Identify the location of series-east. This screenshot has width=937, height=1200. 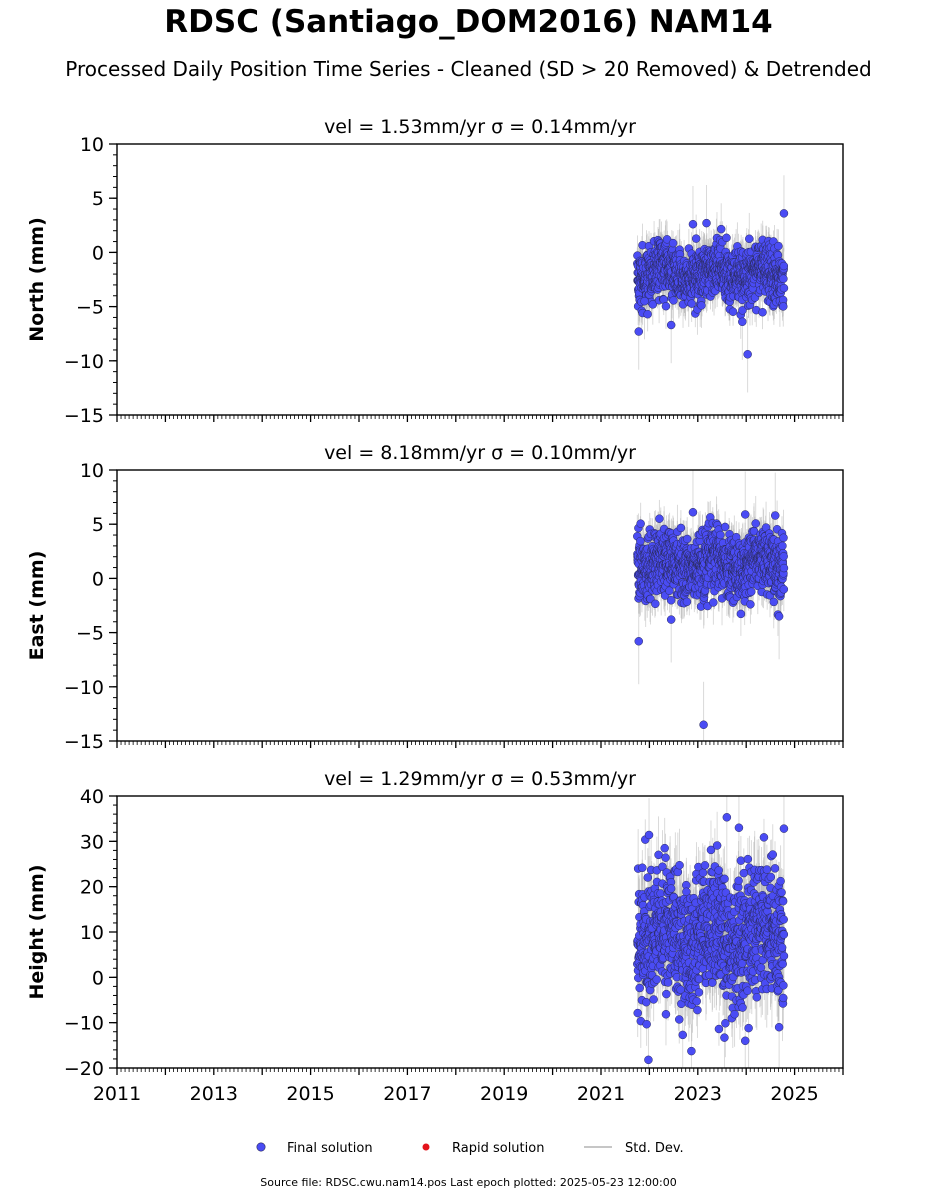
(711, 605).